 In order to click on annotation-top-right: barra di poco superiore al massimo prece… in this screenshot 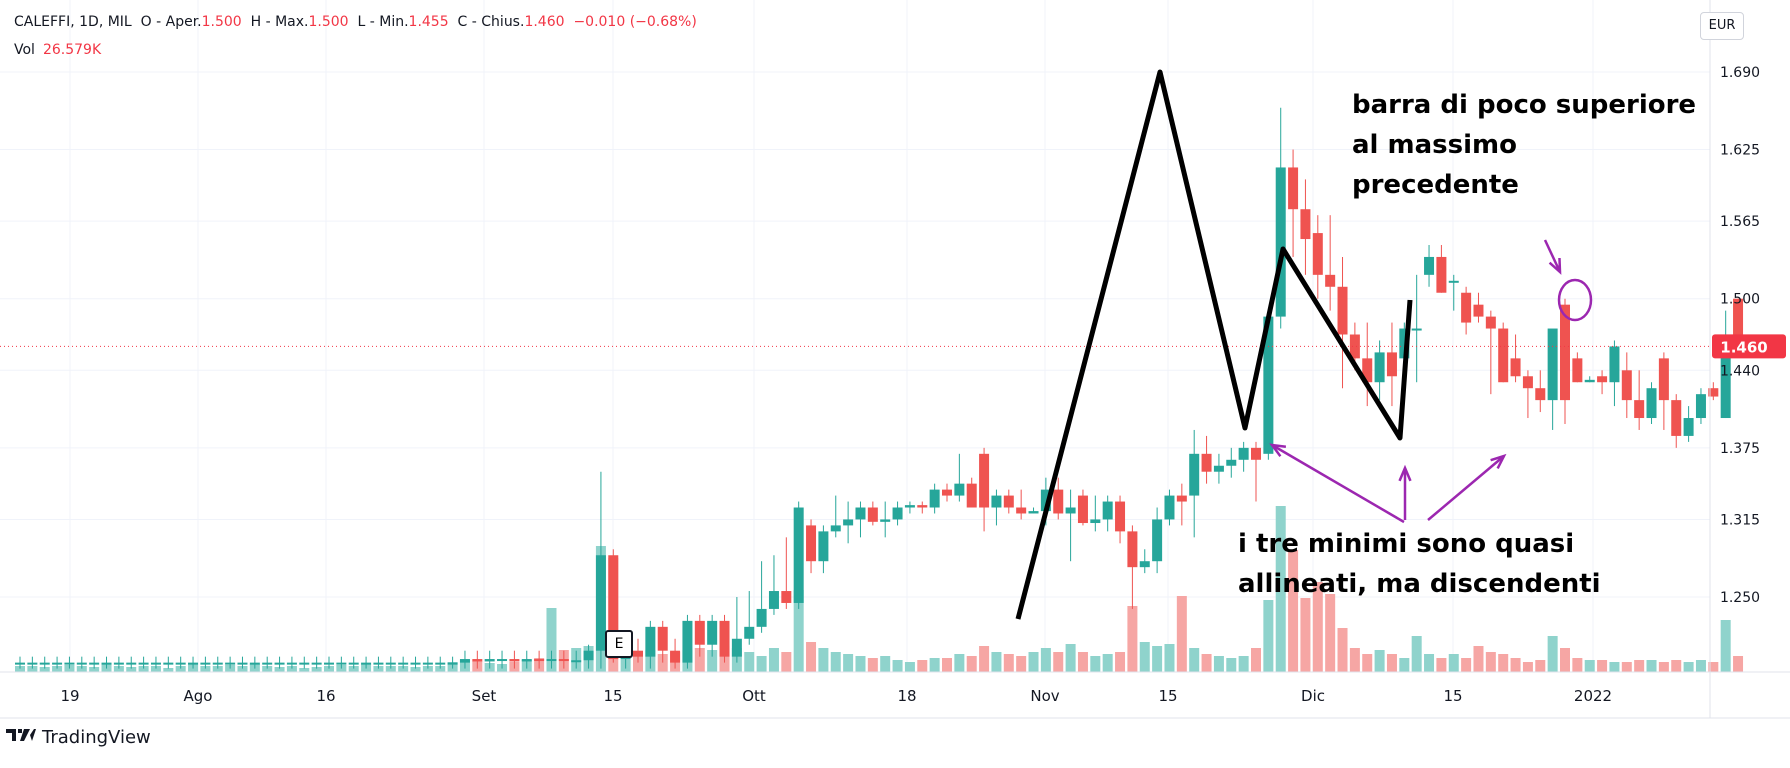, I will do `click(1524, 145)`.